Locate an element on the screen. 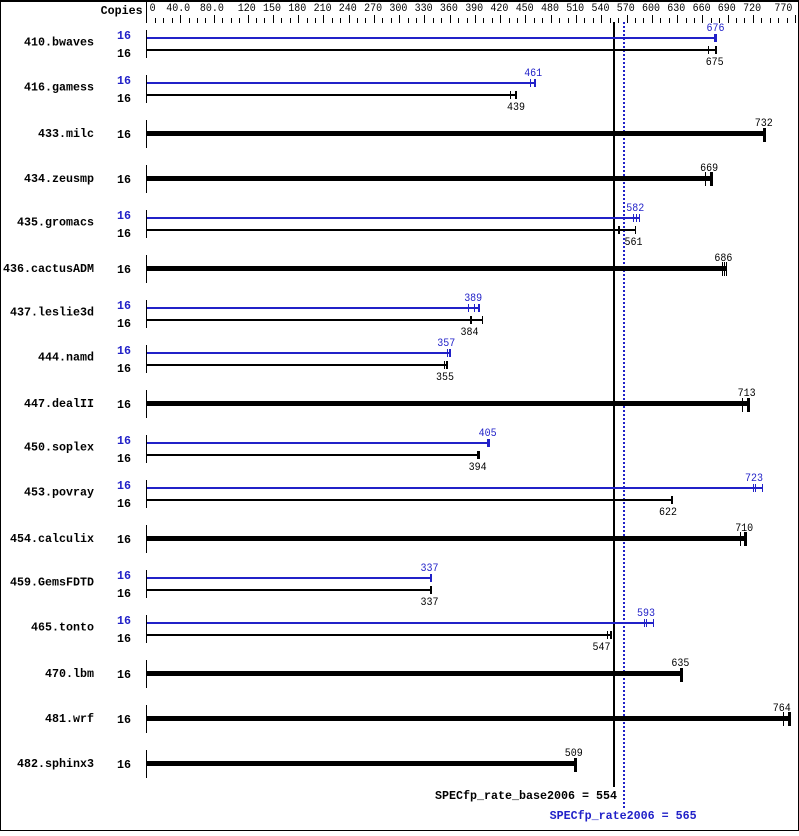 The width and height of the screenshot is (799, 836). svg-text: 770 is located at coordinates (783, 9).